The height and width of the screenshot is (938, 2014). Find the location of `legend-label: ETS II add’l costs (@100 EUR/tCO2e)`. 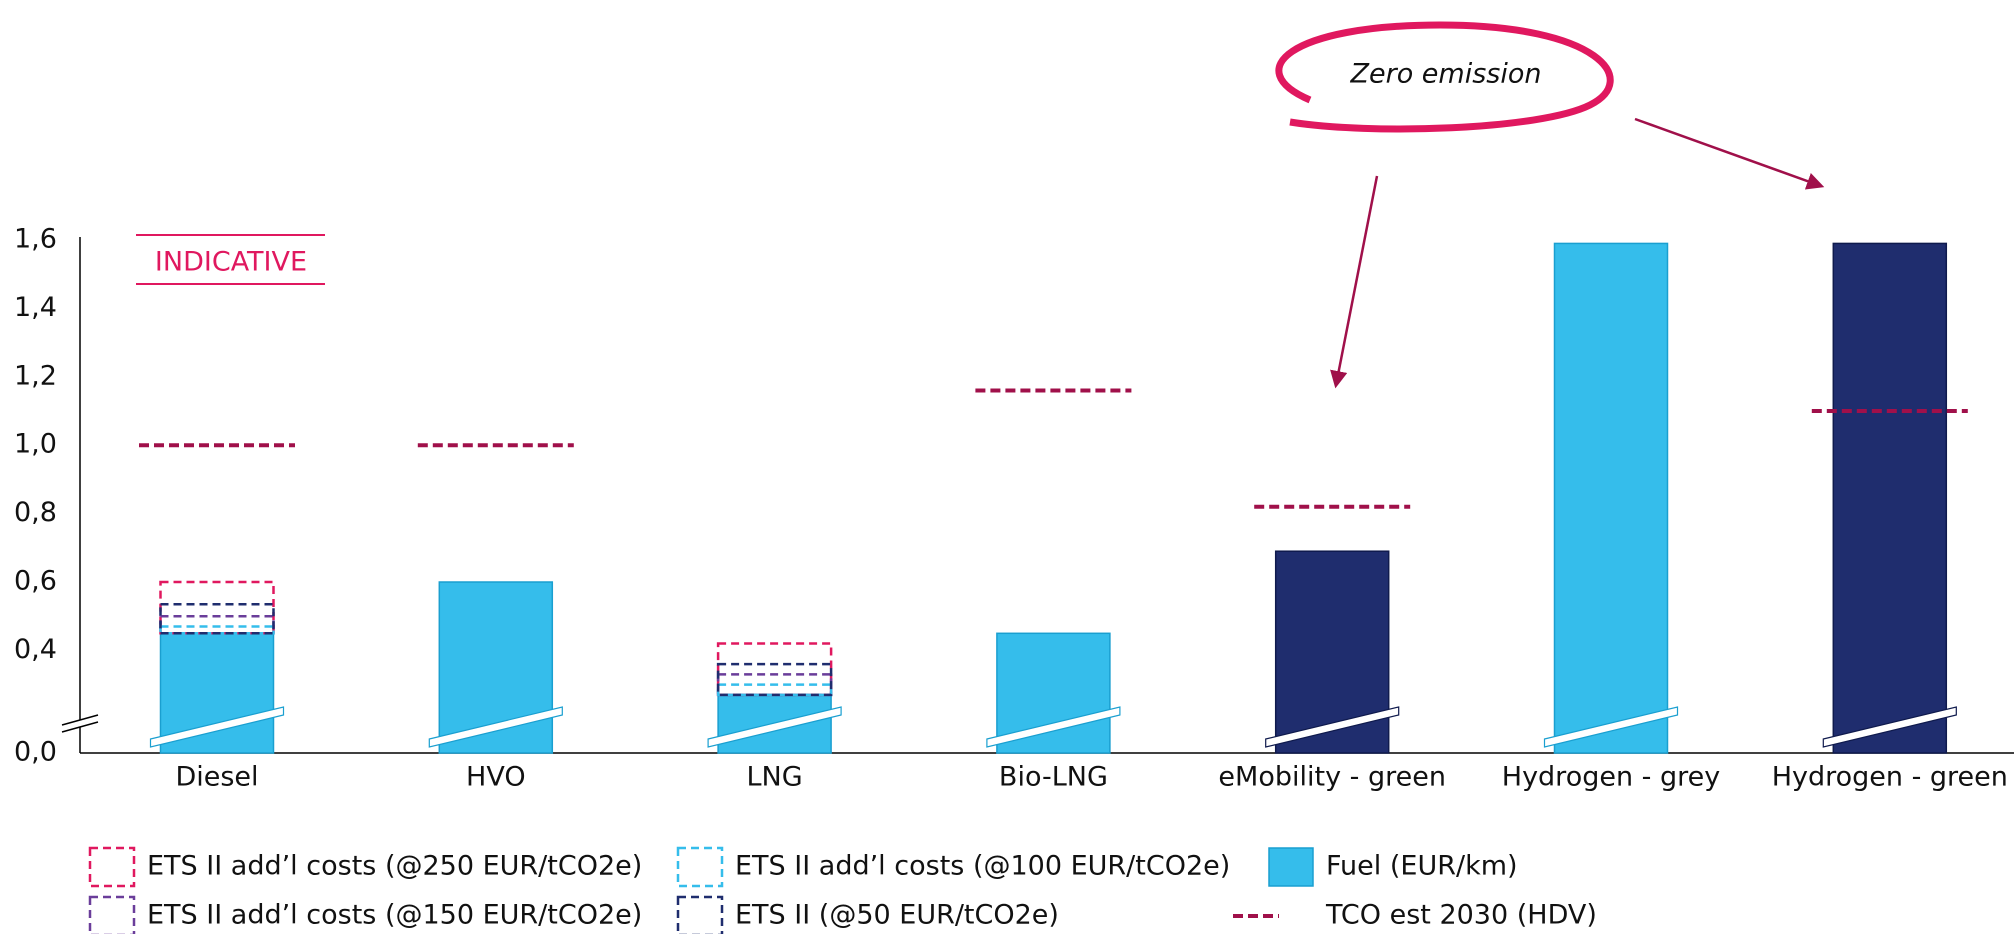

legend-label: ETS II add’l costs (@100 EUR/tCO2e) is located at coordinates (982, 866).